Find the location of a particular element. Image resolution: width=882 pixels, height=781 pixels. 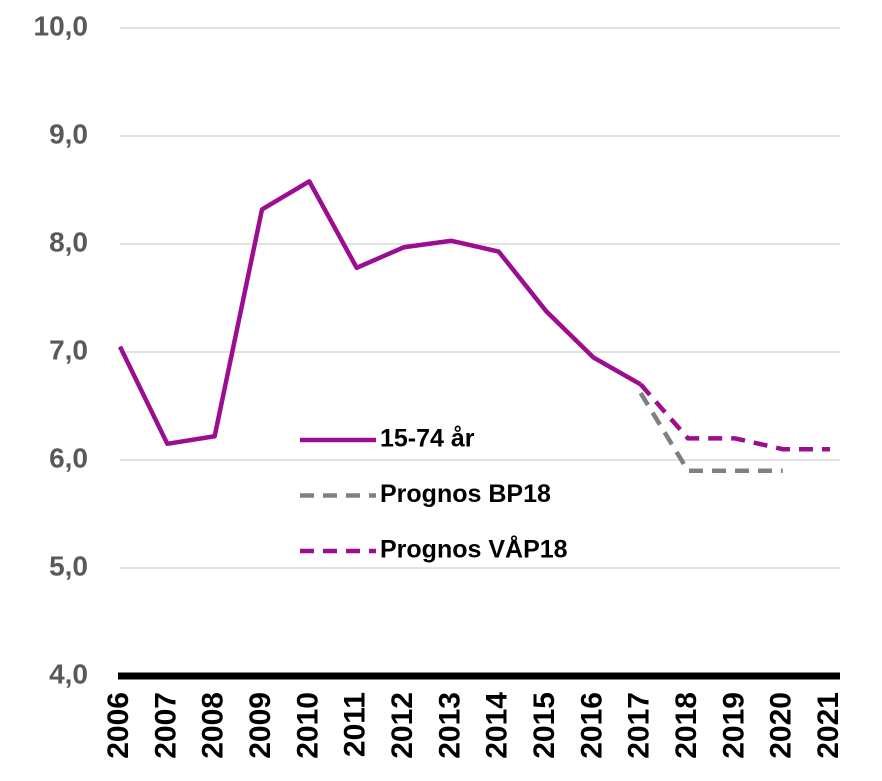

x-tick-label: 2010 is located at coordinates (307, 725).